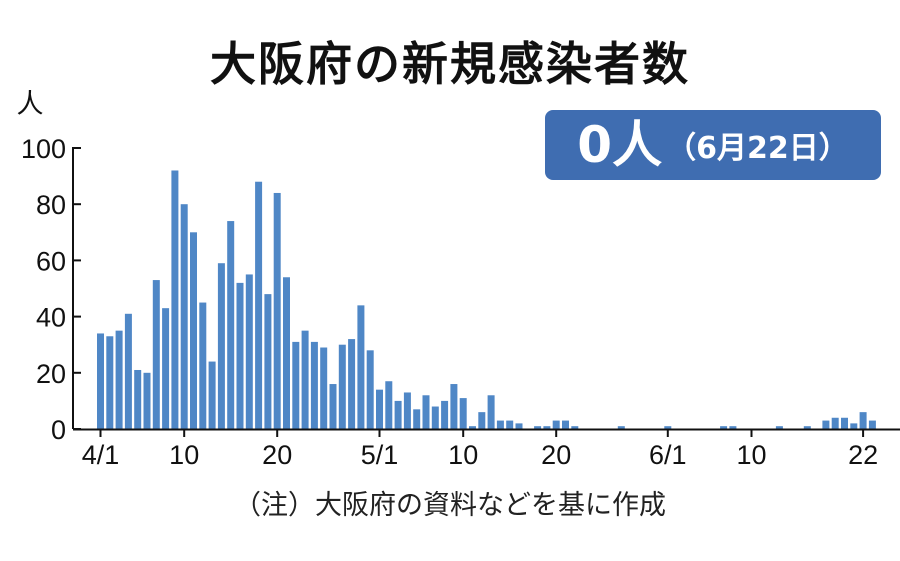 The image size is (900, 561). What do you see at coordinates (51, 374) in the screenshot?
I see `y-tick-label: 20` at bounding box center [51, 374].